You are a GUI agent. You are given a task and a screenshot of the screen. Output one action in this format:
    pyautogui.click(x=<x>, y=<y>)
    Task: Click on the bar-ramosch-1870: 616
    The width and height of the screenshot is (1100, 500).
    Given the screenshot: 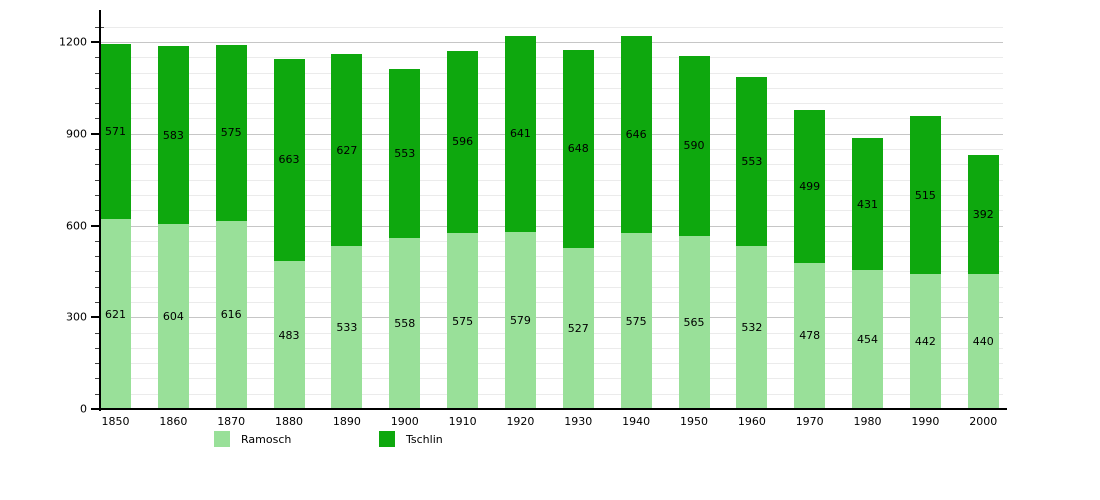 What is the action you would take?
    pyautogui.click(x=231, y=314)
    